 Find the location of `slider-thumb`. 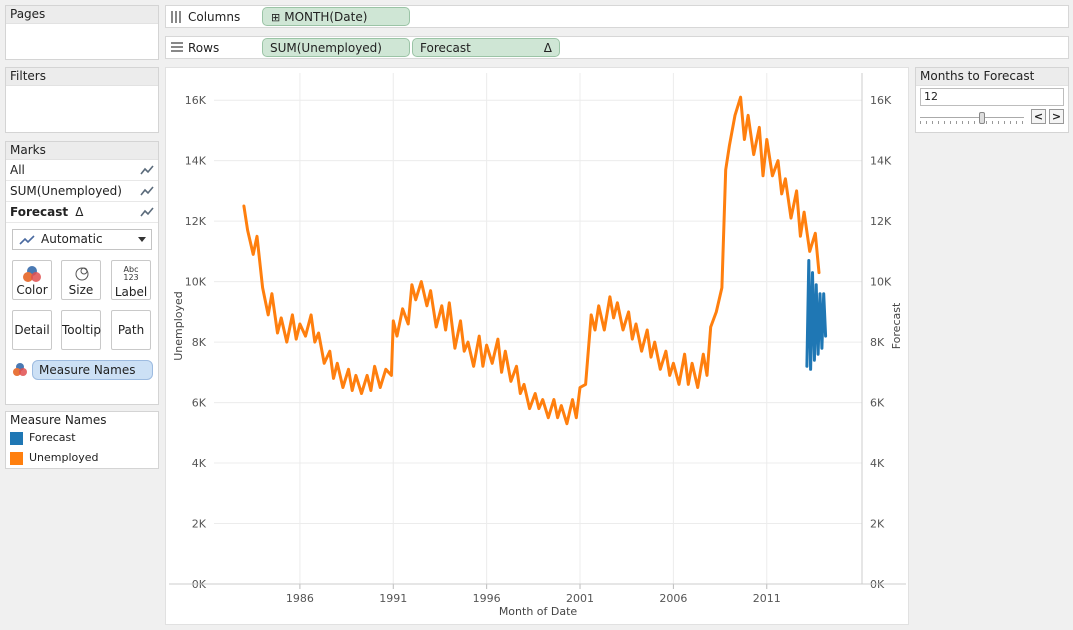

slider-thumb is located at coordinates (982, 118).